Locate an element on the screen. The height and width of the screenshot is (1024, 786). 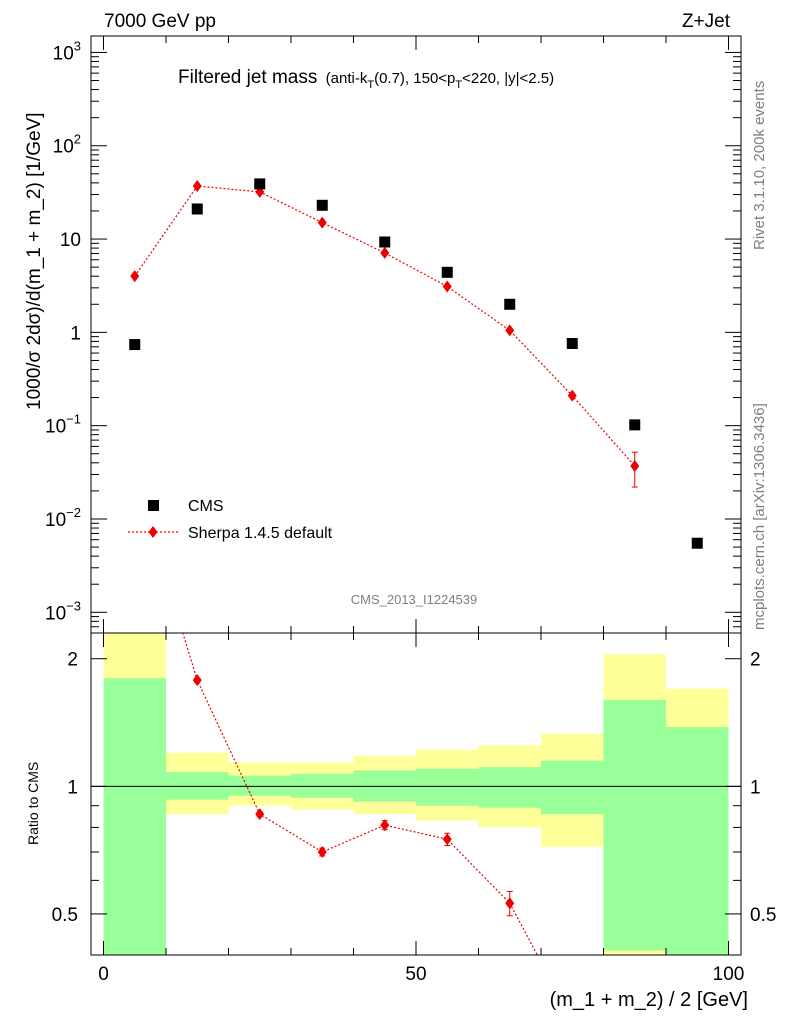
title-sub-suffix: <220, |y|<2.5) is located at coordinates (508, 78).